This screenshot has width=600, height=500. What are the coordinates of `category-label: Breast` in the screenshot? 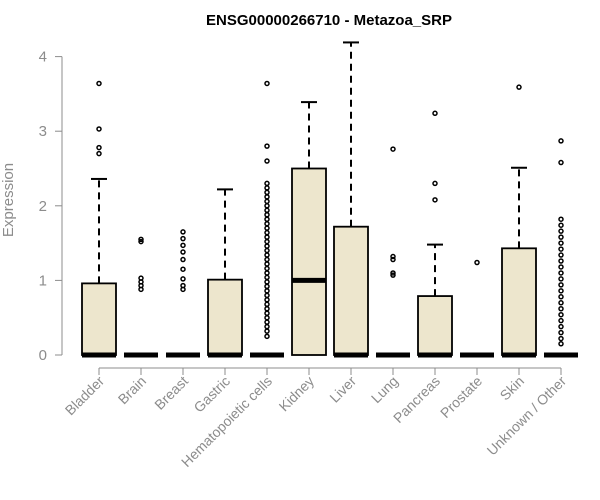 It's located at (171, 393).